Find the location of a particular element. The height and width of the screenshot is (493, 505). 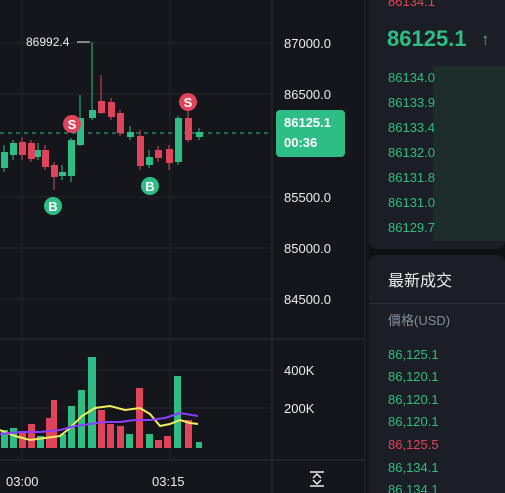

orderbook-row: 86134.0 is located at coordinates (437, 78).